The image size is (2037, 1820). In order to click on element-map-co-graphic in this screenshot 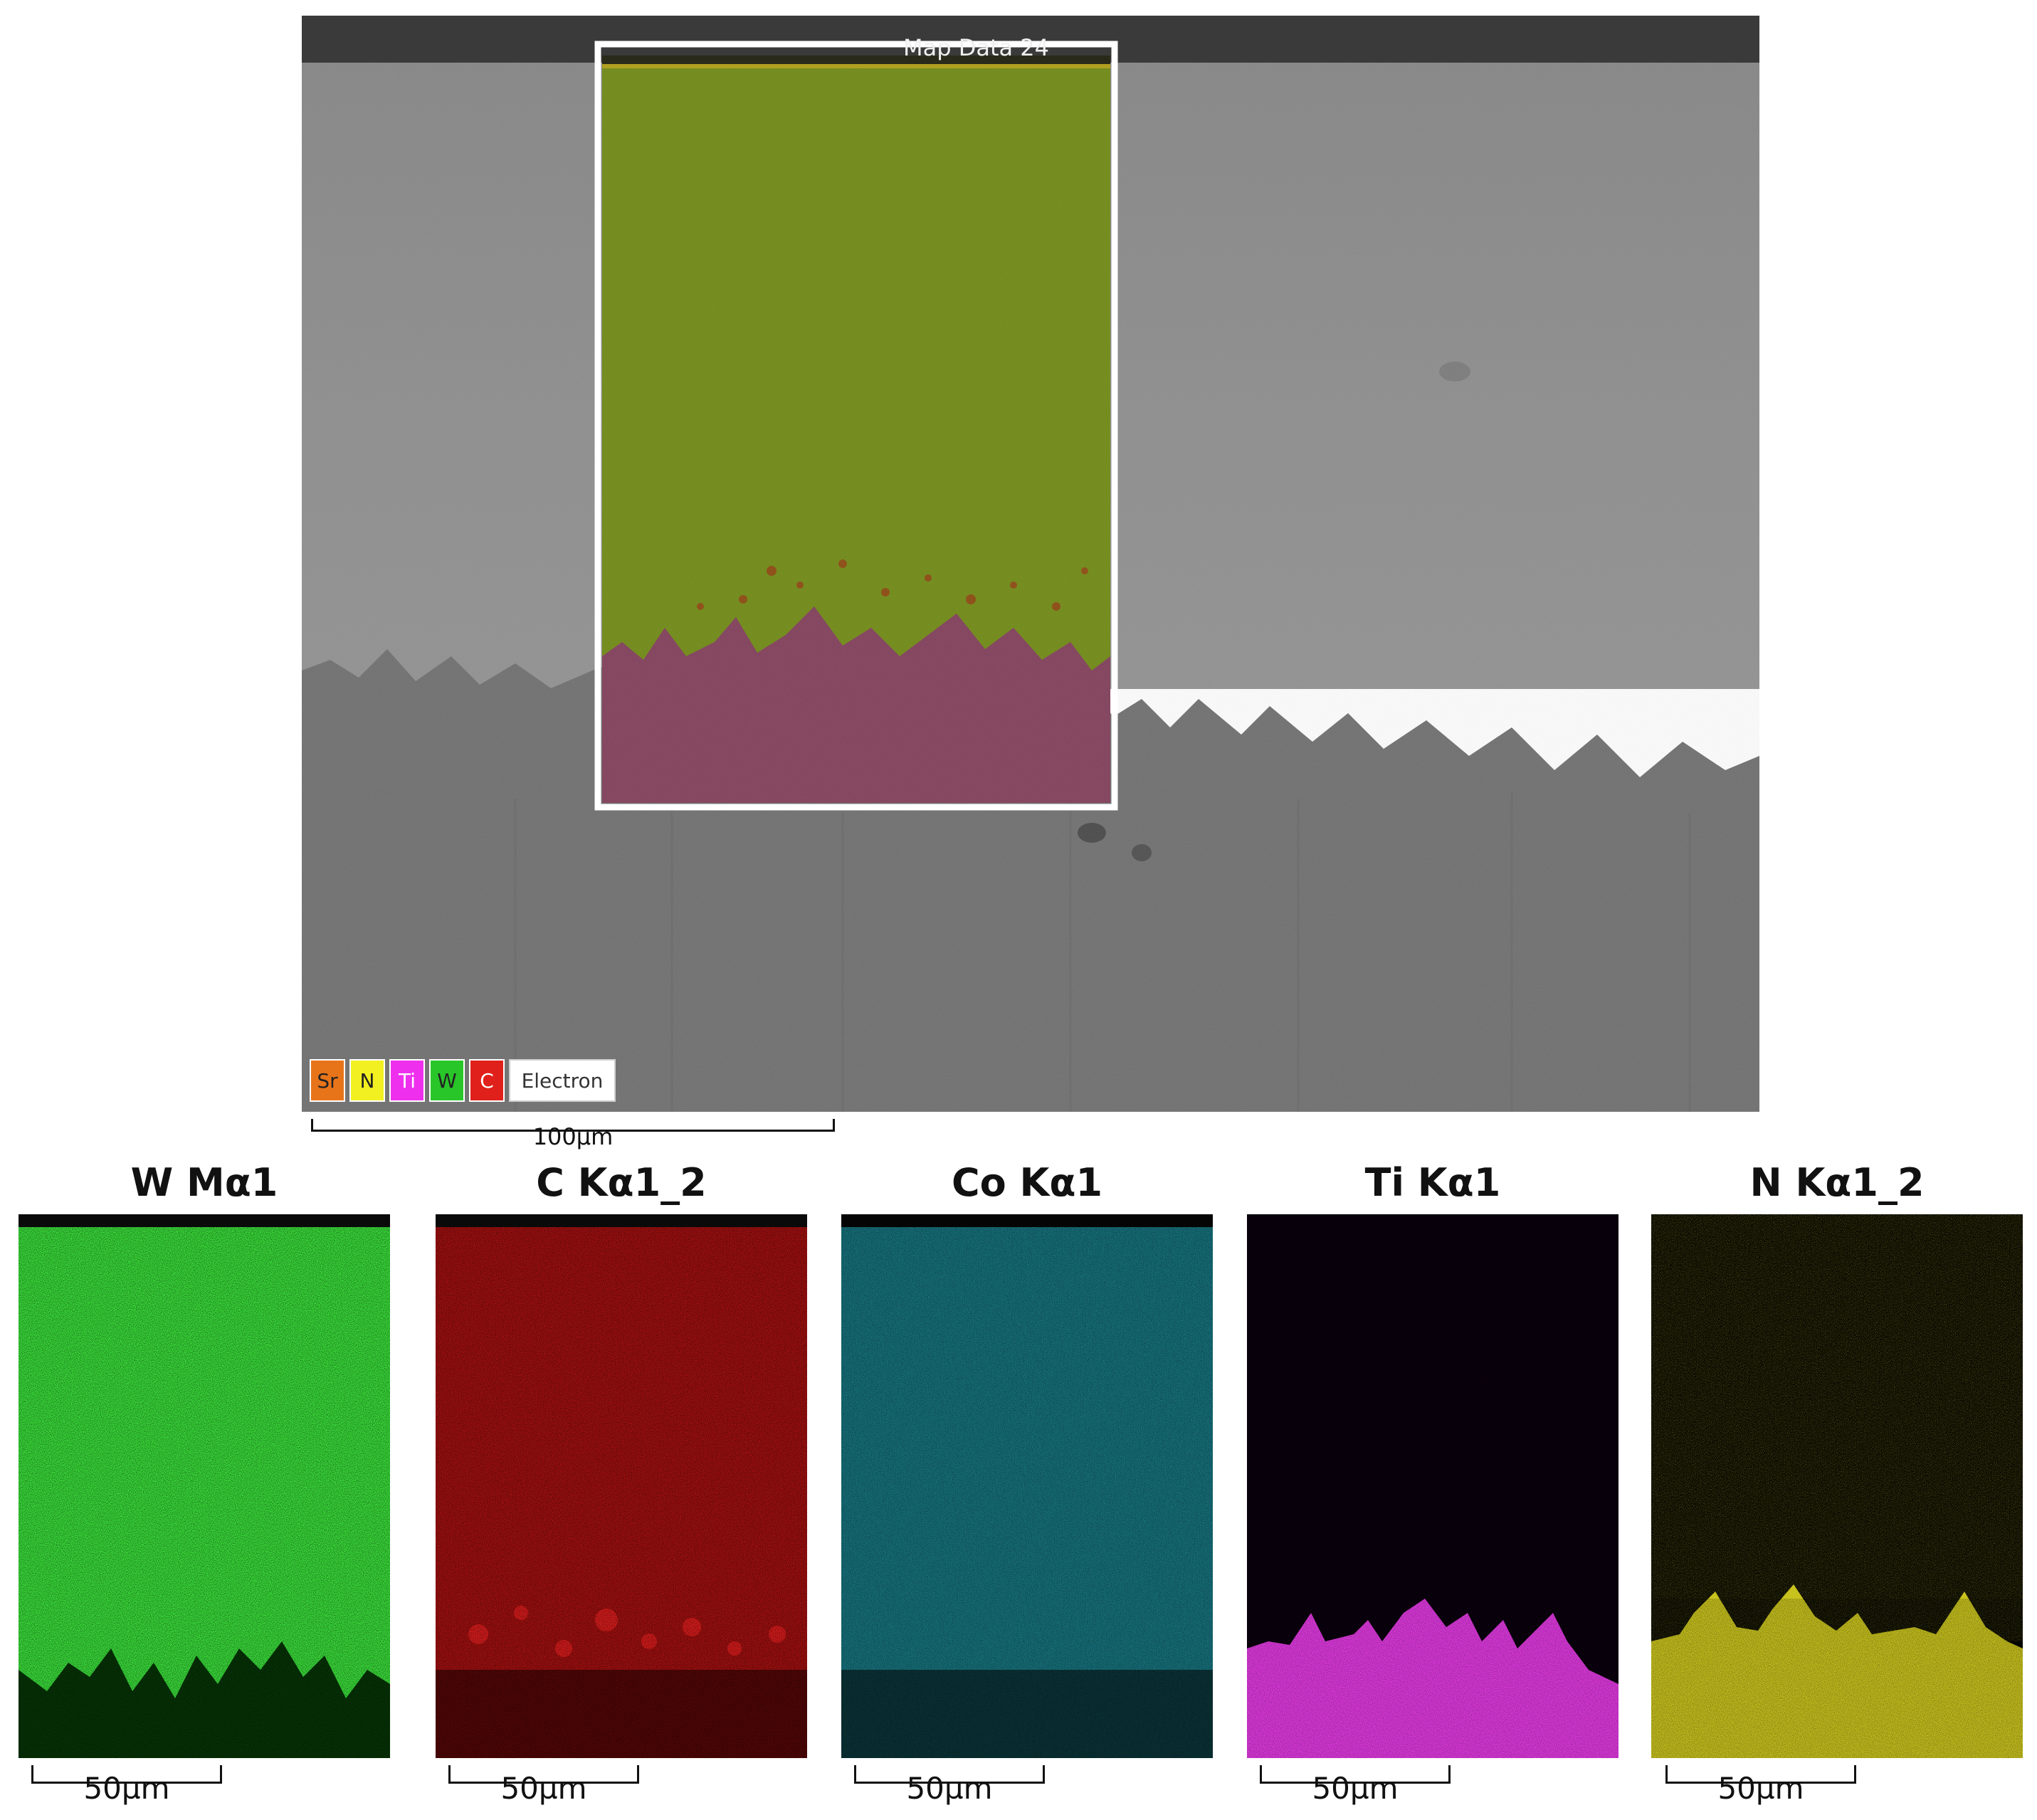, I will do `click(1027, 1486)`.